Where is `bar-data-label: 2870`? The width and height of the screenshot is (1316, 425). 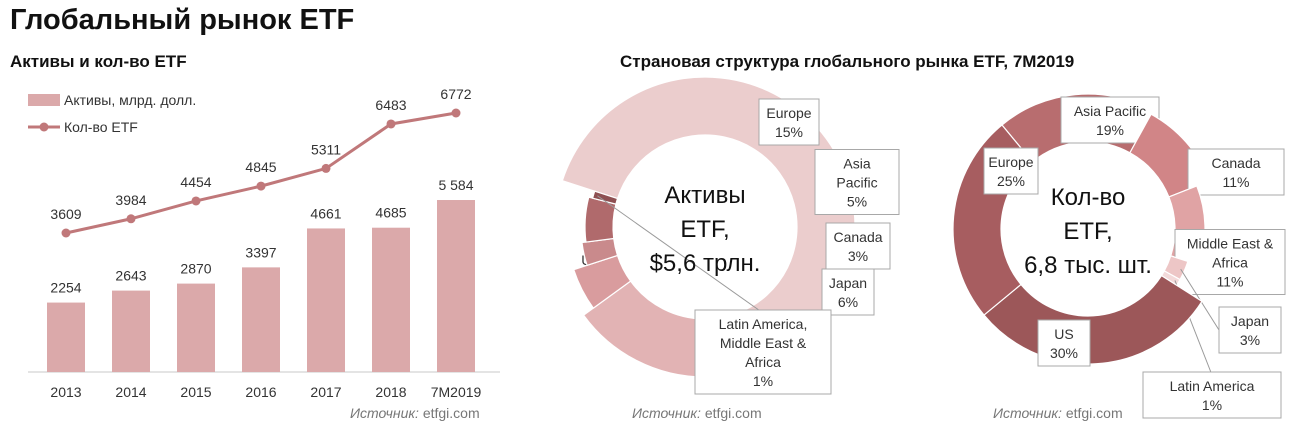 bar-data-label: 2870 is located at coordinates (195, 269).